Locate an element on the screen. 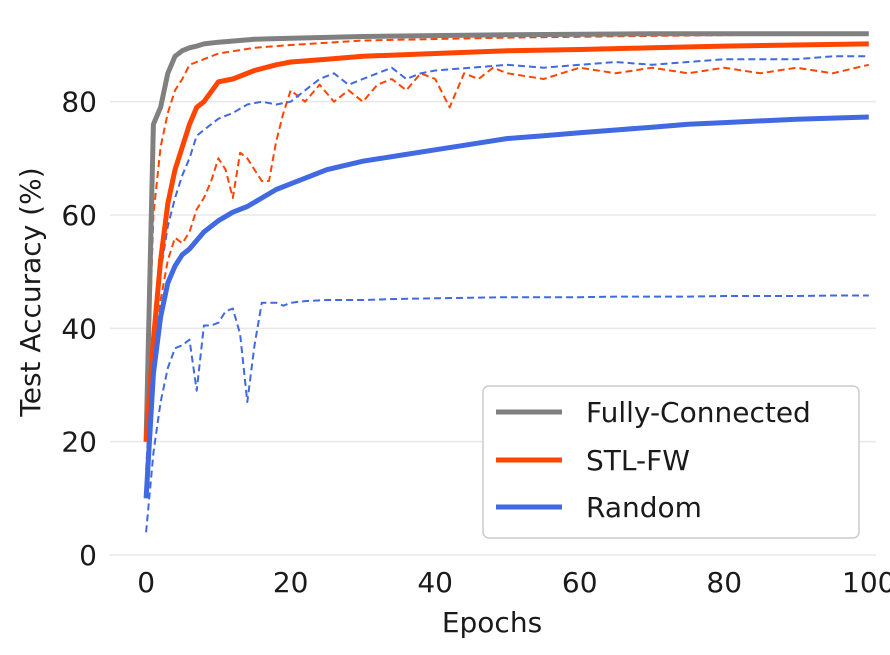 The image size is (890, 655). x-tick-label: 60 is located at coordinates (580, 582).